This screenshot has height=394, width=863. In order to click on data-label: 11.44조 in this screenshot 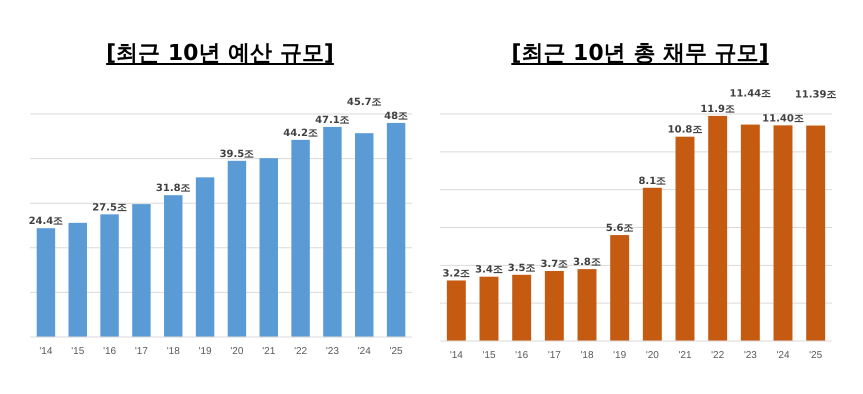, I will do `click(751, 94)`.